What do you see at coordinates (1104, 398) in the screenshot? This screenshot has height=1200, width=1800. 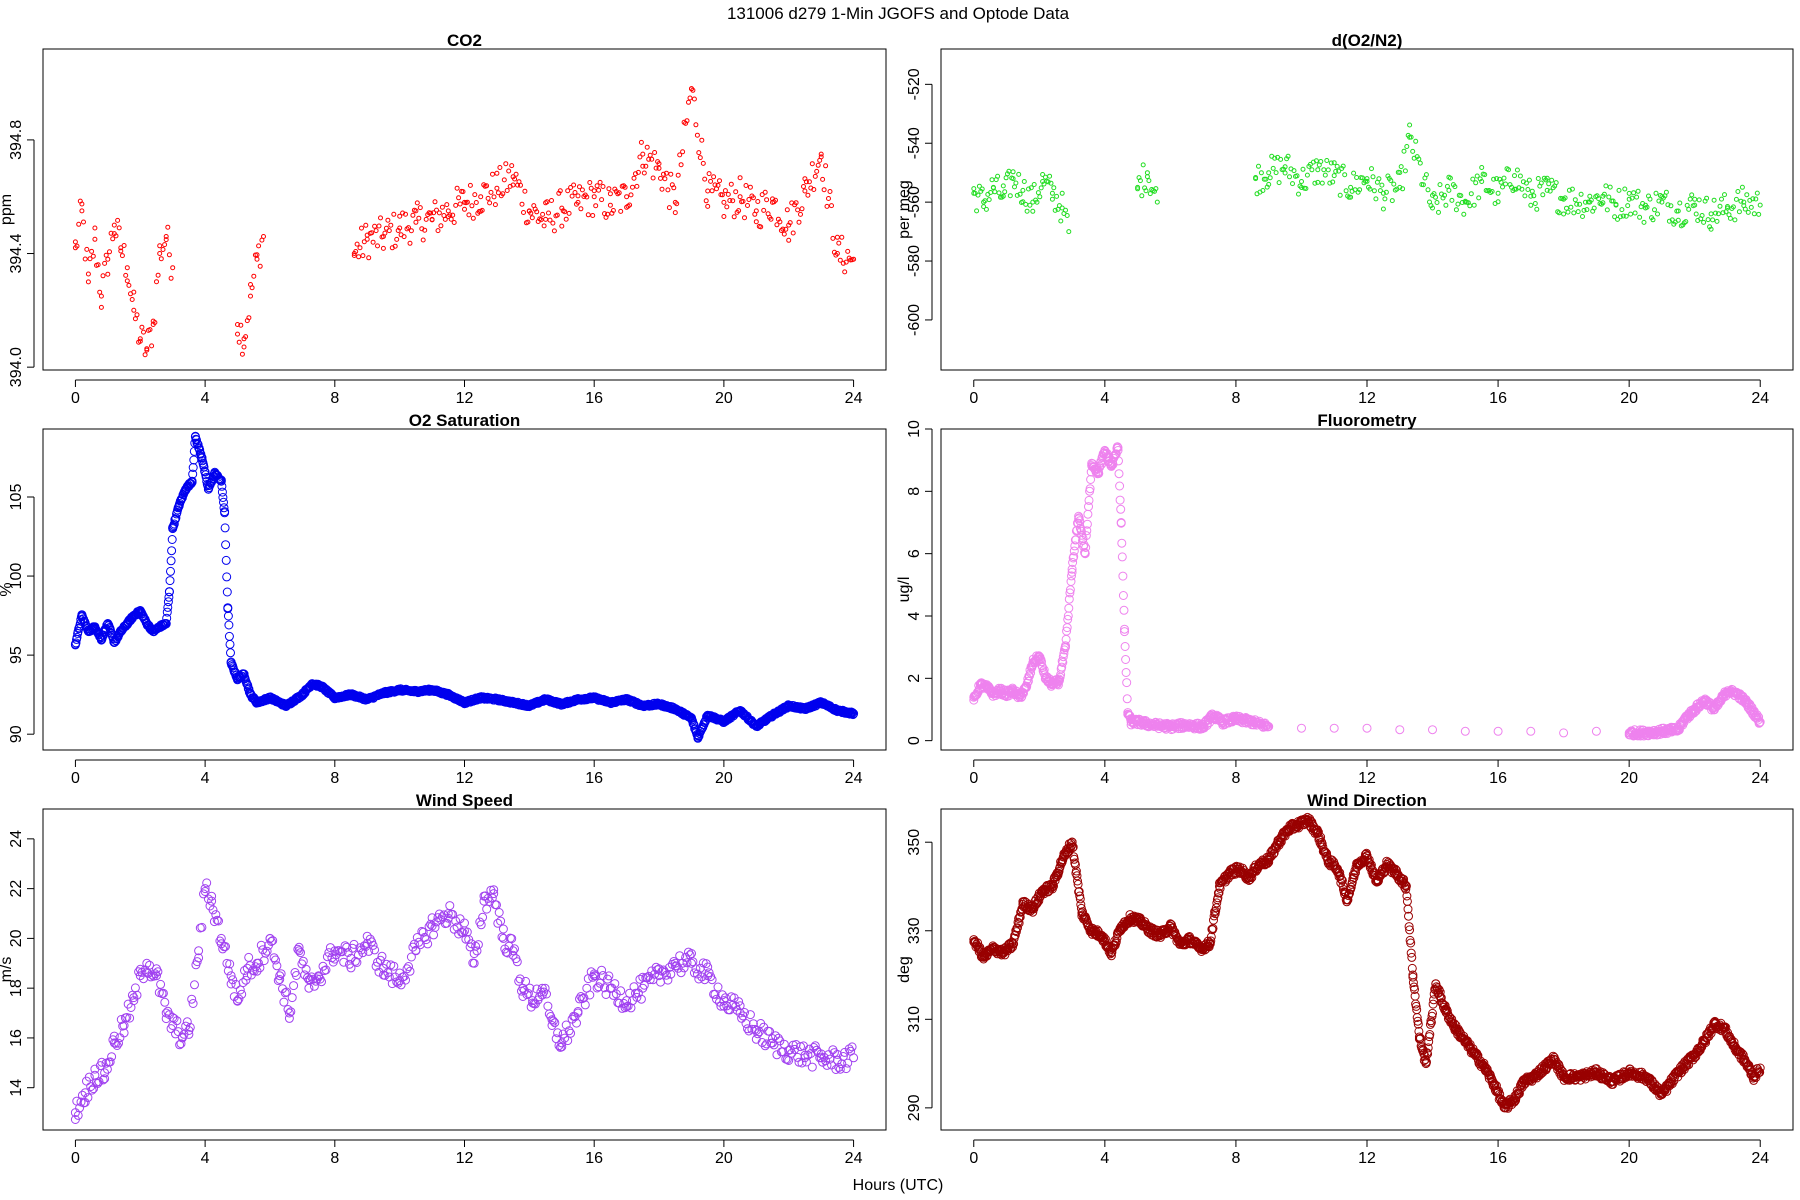 I see `do2n2-x-tick-label: 4` at bounding box center [1104, 398].